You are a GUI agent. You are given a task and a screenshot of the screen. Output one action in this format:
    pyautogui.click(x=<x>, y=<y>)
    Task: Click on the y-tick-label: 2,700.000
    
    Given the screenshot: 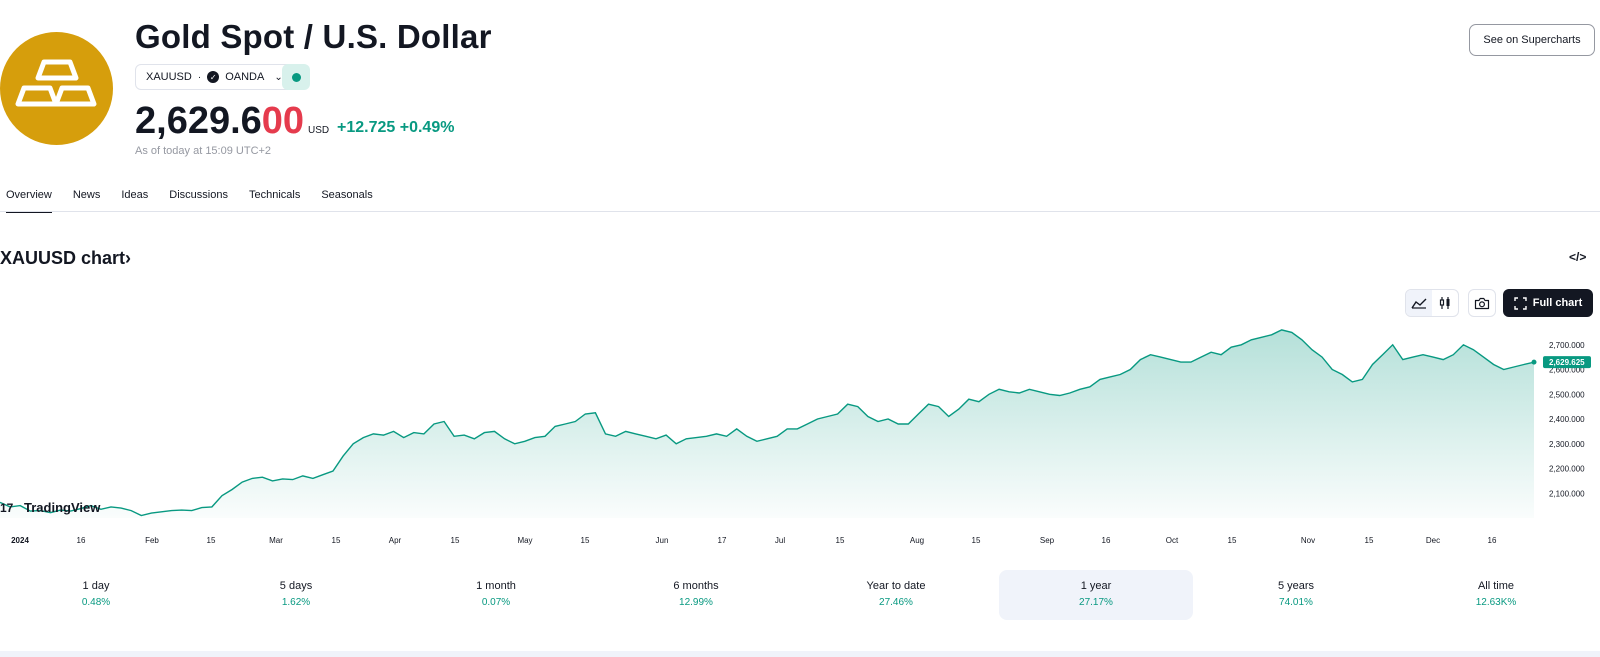 What is the action you would take?
    pyautogui.click(x=1567, y=345)
    